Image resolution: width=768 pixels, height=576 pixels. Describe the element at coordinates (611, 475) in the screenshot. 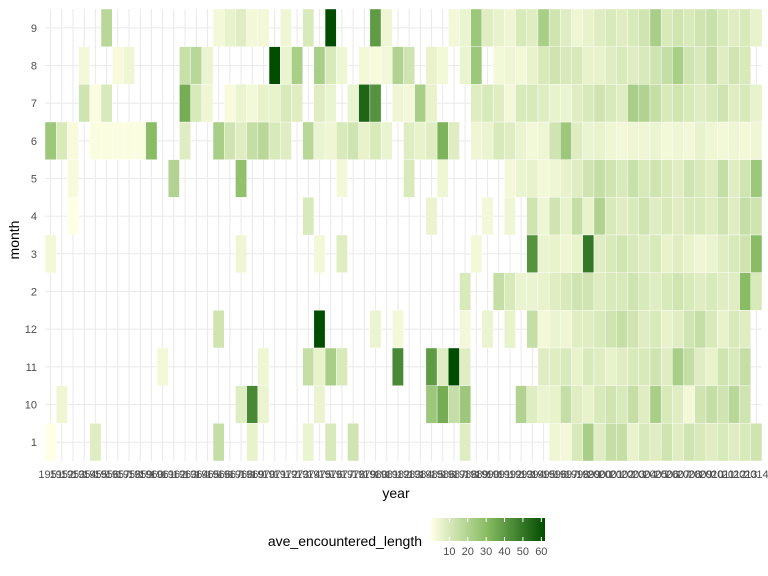

I see `x-tick-label: 2001` at that location.